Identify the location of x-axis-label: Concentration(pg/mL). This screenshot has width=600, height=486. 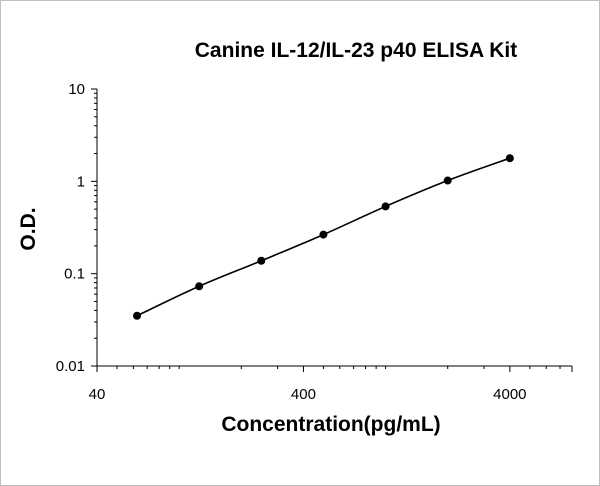
(331, 424).